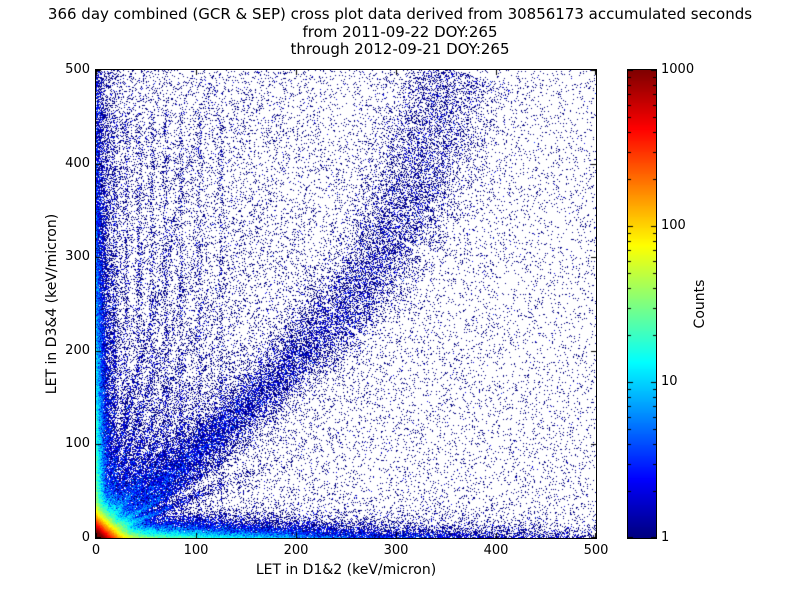  I want to click on colorbar-tick-label: 1000, so click(678, 69).